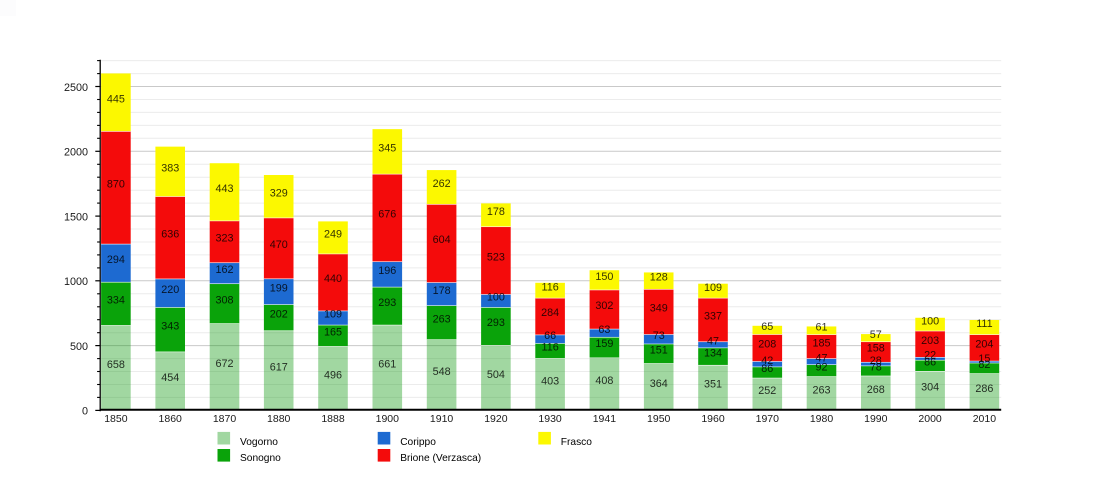  What do you see at coordinates (387, 271) in the screenshot?
I see `svg-text: 196` at bounding box center [387, 271].